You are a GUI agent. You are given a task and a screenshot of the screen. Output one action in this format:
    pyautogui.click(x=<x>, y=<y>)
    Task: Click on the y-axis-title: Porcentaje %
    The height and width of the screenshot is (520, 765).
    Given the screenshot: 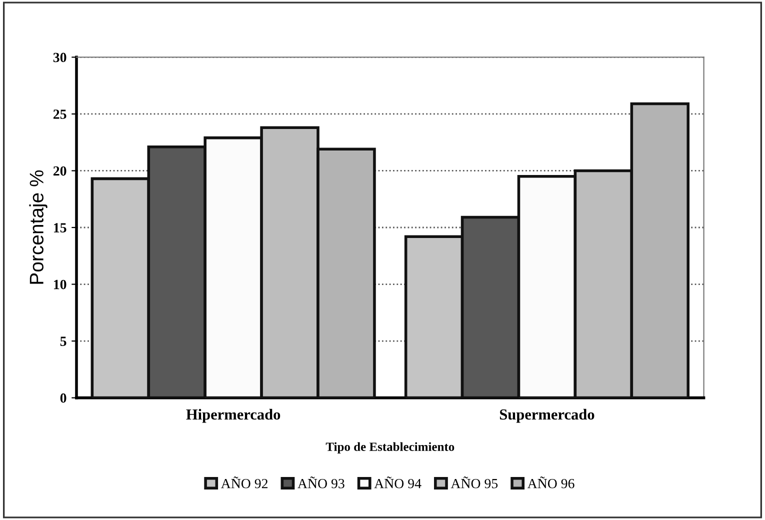 What is the action you would take?
    pyautogui.click(x=38, y=227)
    